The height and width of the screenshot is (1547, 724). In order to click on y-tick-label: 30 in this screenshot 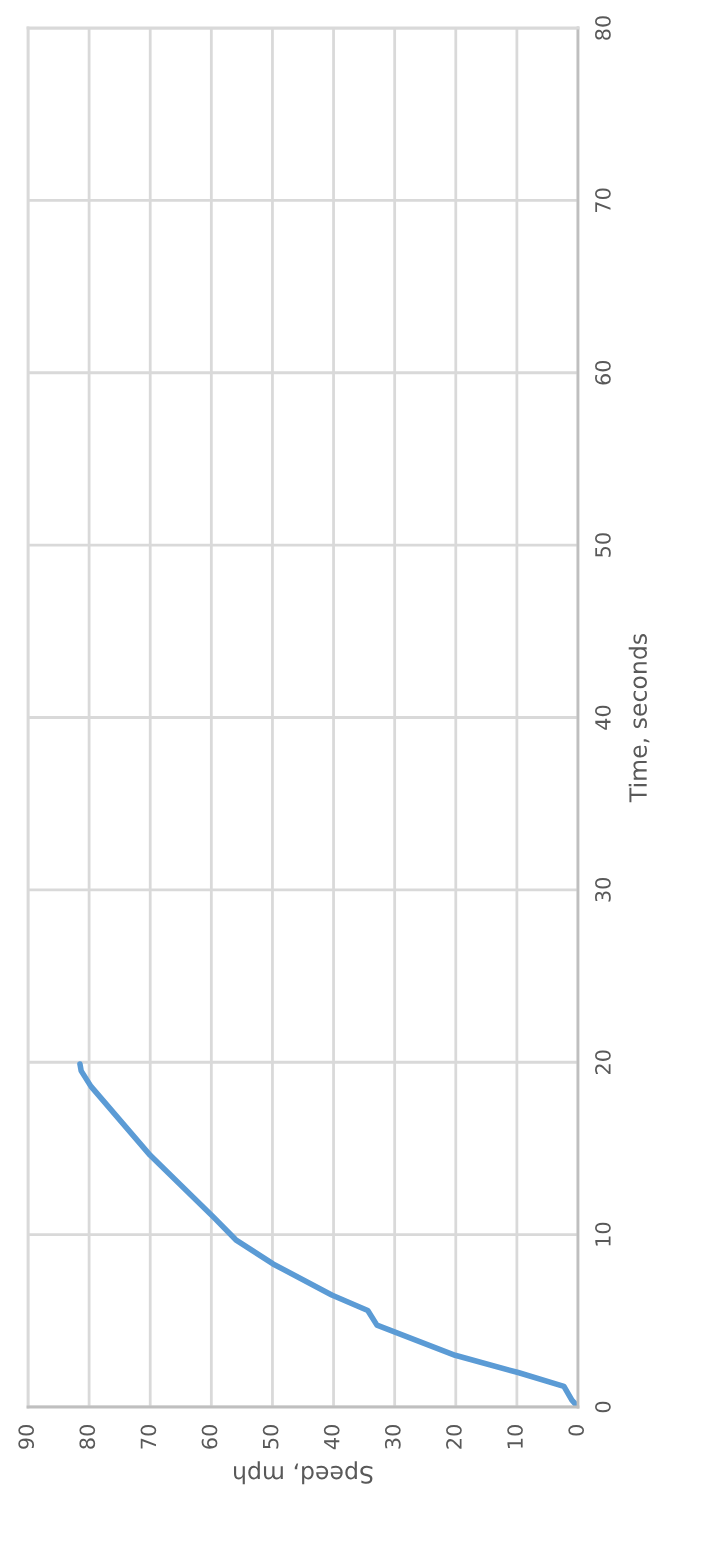, I will do `click(603, 890)`.